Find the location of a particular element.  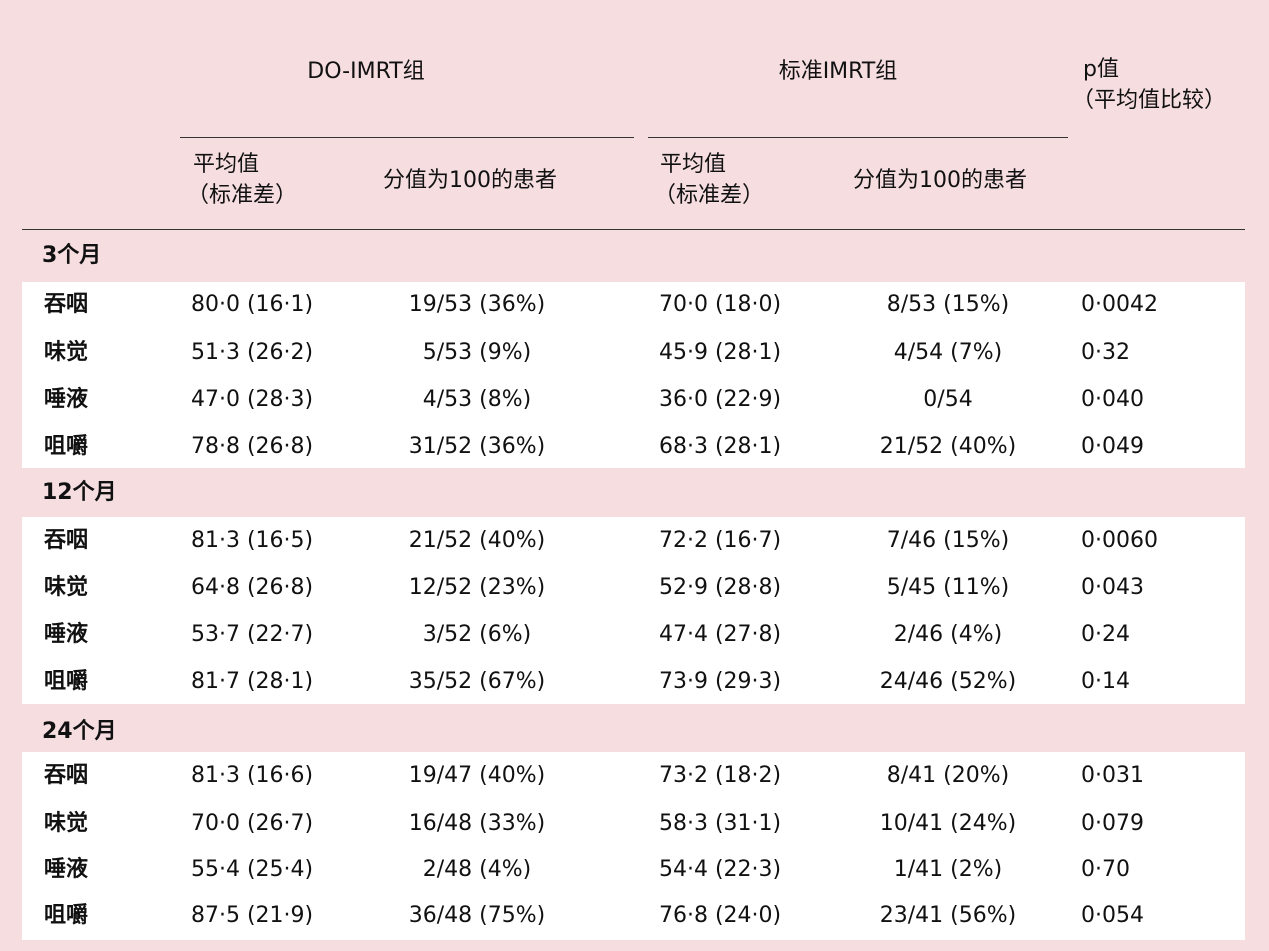

cell: 68·3 (28·1) is located at coordinates (720, 446).